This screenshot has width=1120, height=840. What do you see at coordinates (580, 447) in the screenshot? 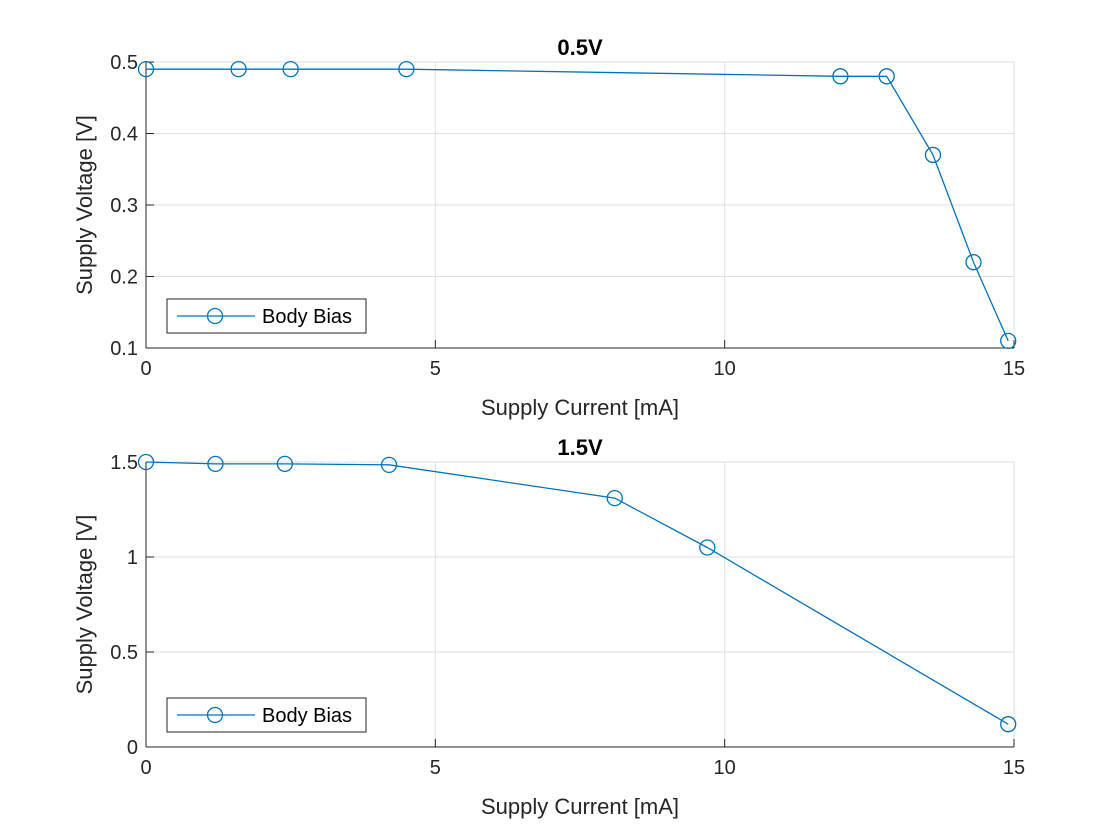
I see `chart-title: 1.5V` at bounding box center [580, 447].